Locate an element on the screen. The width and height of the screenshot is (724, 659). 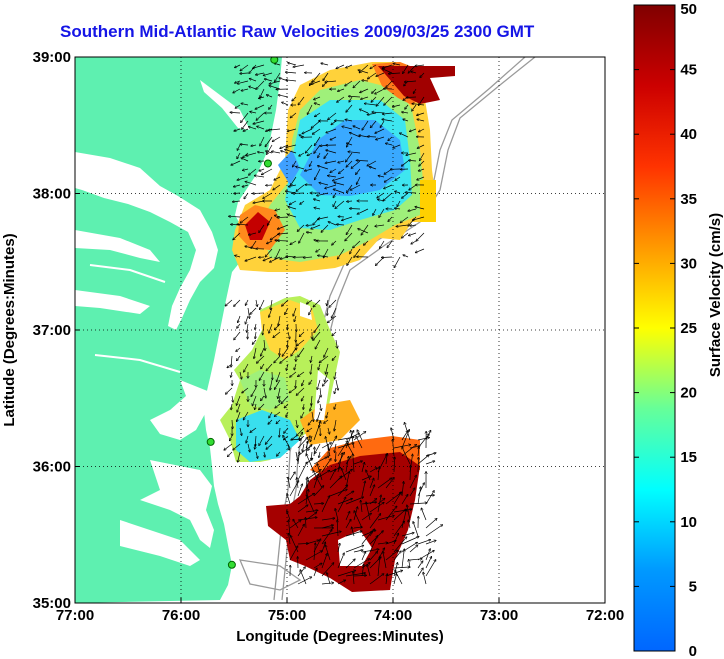
lat-tick-label: 36:00 is located at coordinates (52, 467).